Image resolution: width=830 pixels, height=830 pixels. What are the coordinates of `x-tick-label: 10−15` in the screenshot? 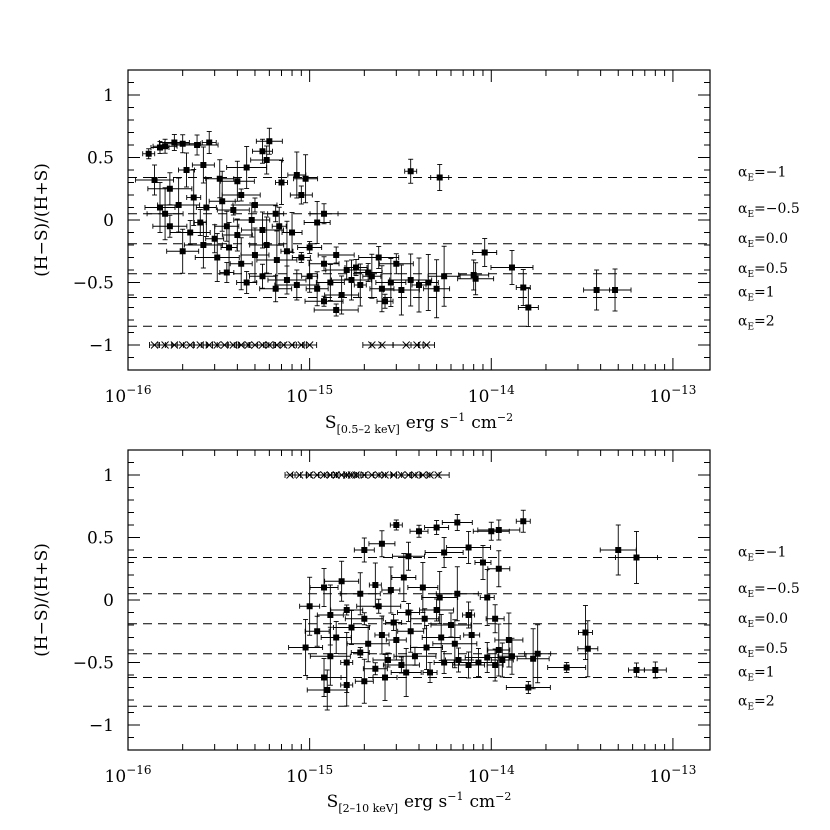 It's located at (309, 395).